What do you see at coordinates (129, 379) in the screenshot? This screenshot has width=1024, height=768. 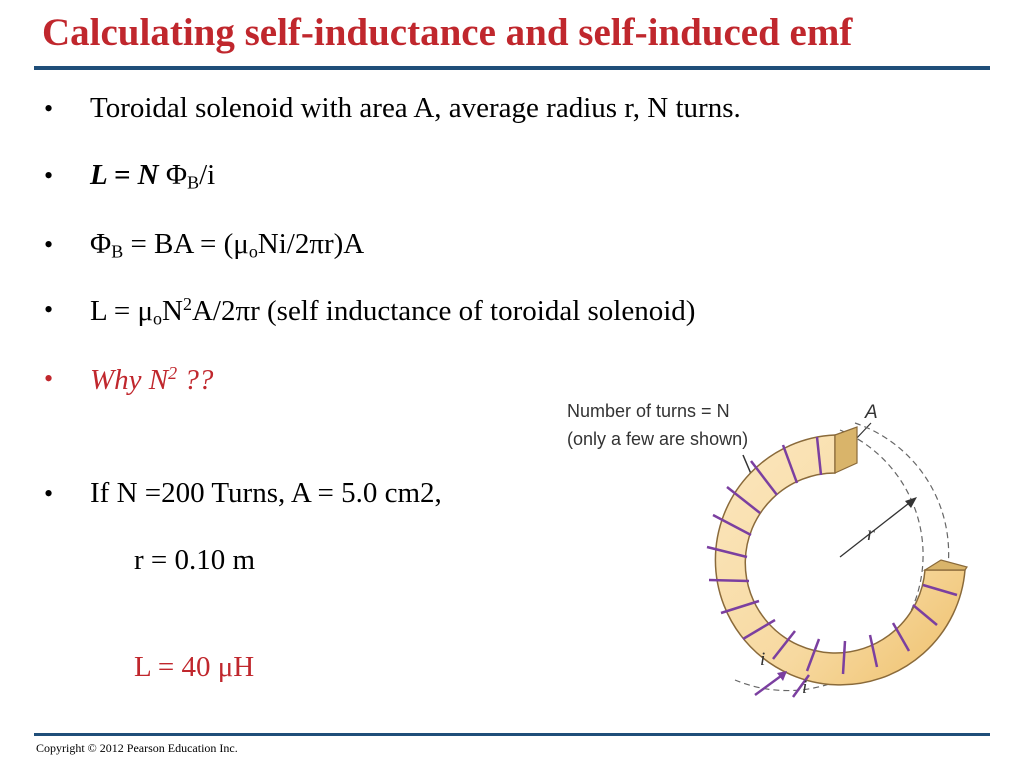 I see `why-a: Why N` at bounding box center [129, 379].